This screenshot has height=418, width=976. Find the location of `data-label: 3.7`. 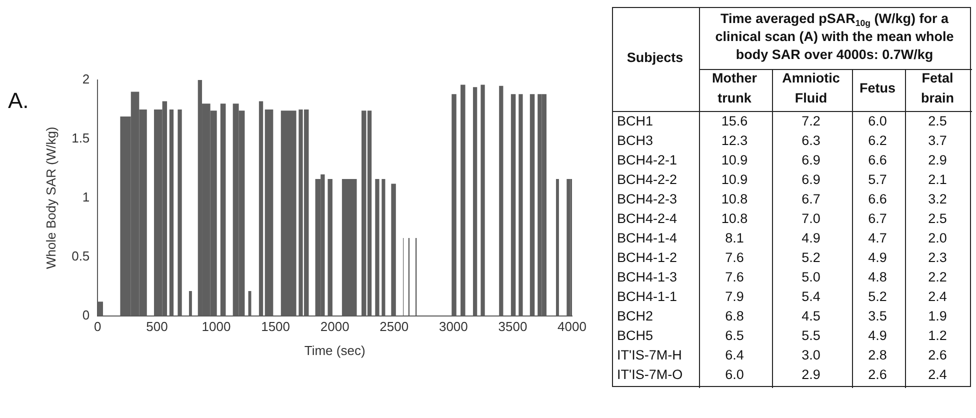

data-label: 3.7 is located at coordinates (937, 140).